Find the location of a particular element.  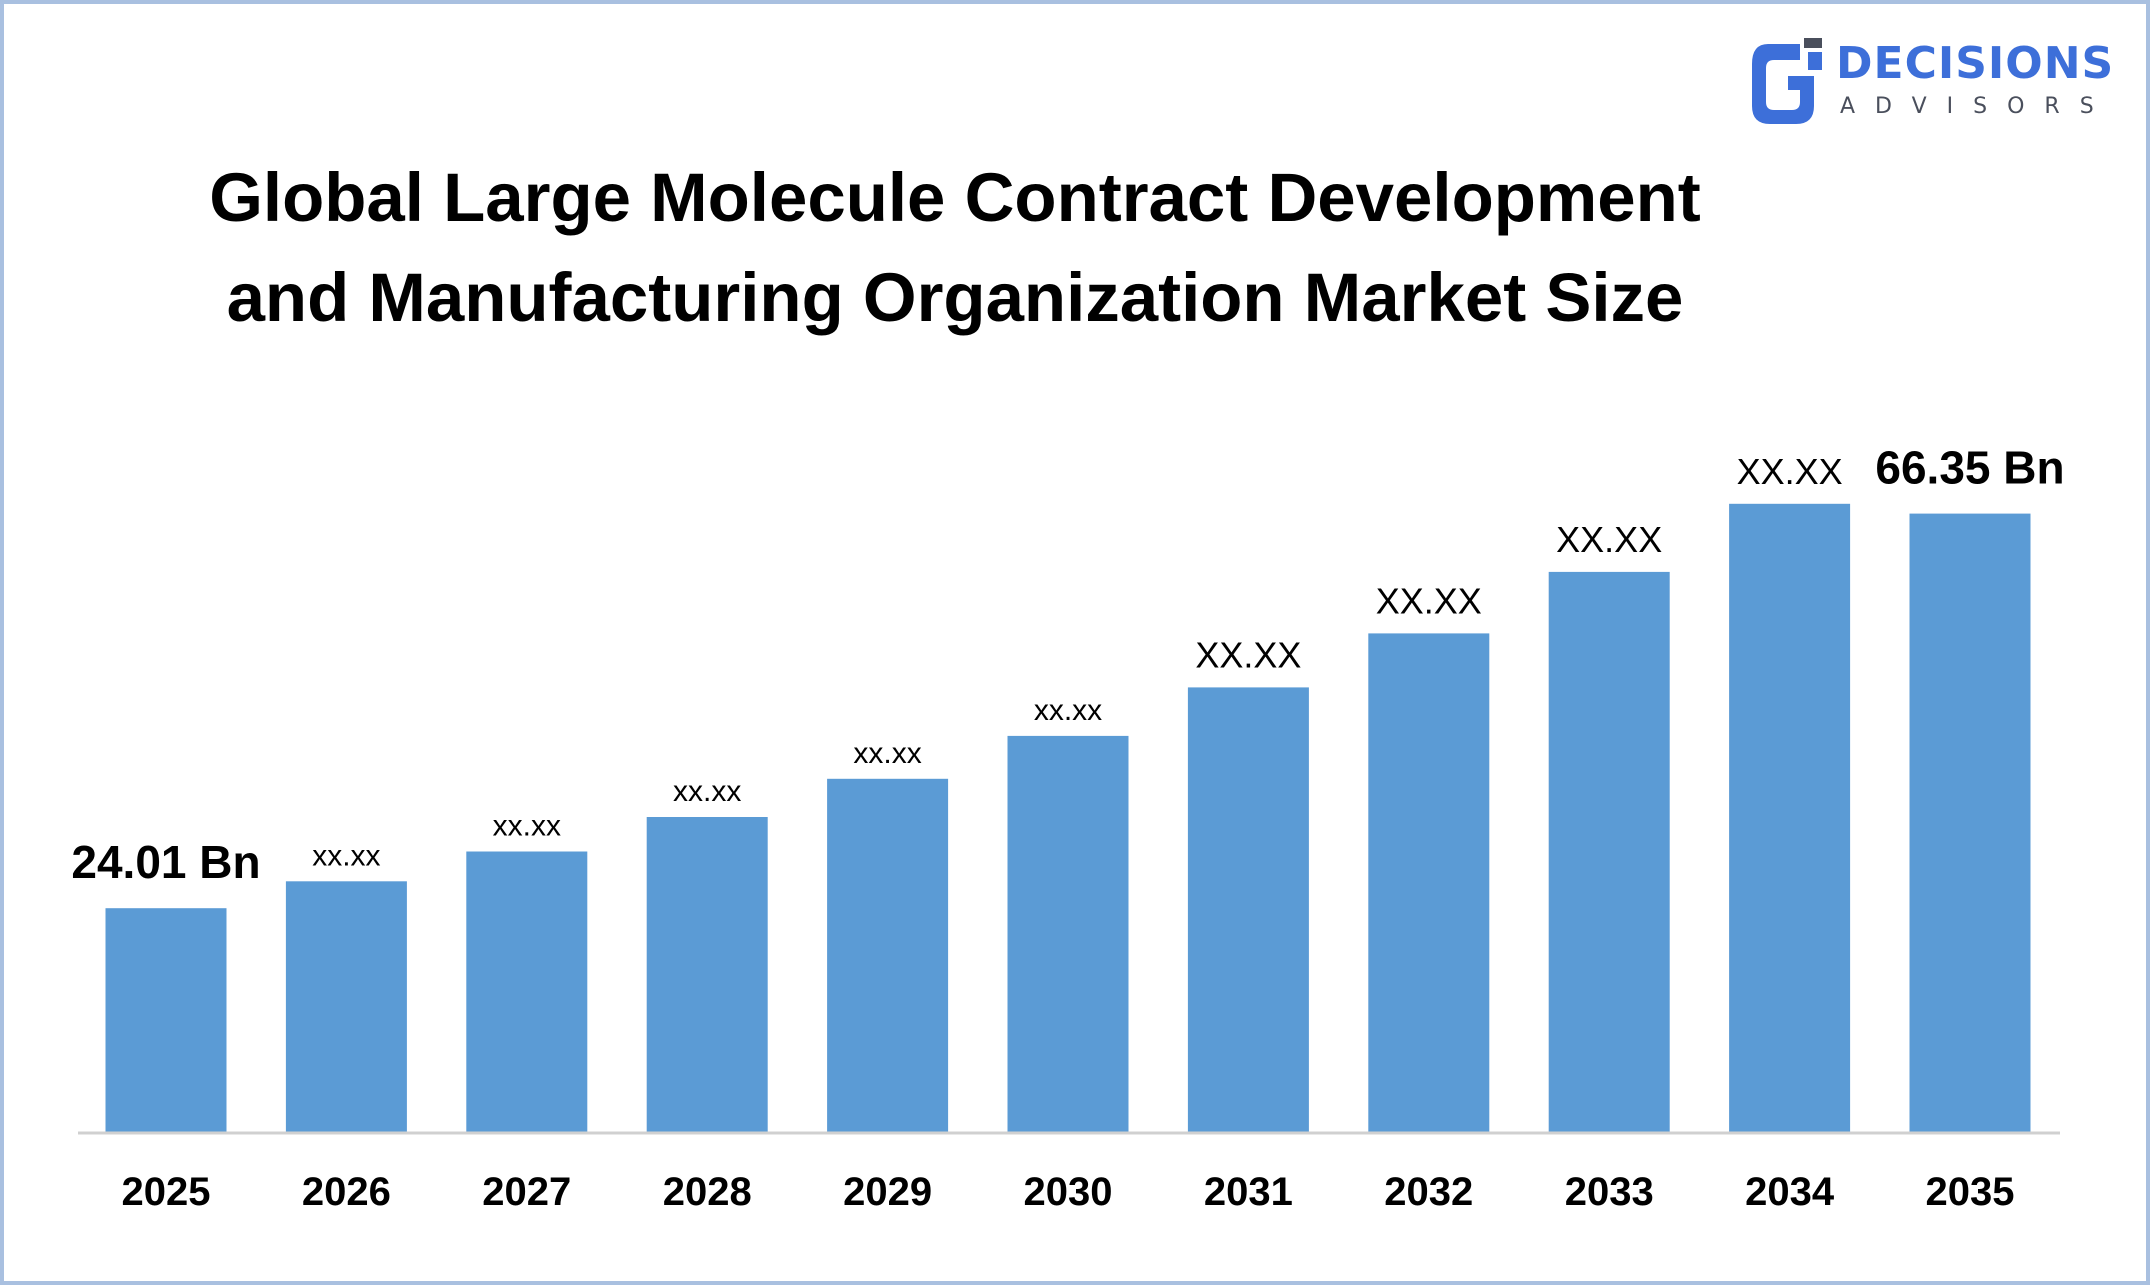

x-tick-2025: 2025 is located at coordinates (166, 1192).